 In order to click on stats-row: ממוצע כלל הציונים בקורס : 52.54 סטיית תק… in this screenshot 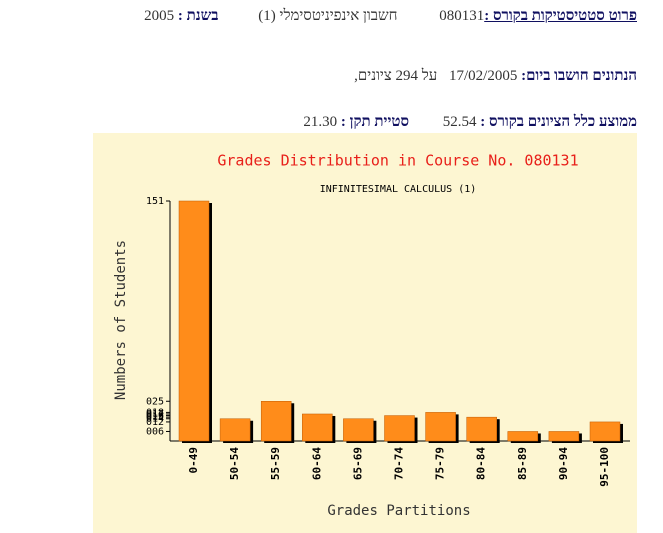, I will do `click(470, 122)`.